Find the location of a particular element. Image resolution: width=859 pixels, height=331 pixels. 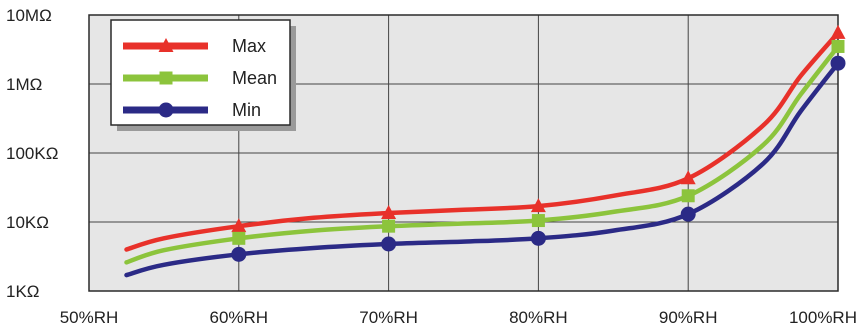

x-tick-label: 90%RH is located at coordinates (688, 317).